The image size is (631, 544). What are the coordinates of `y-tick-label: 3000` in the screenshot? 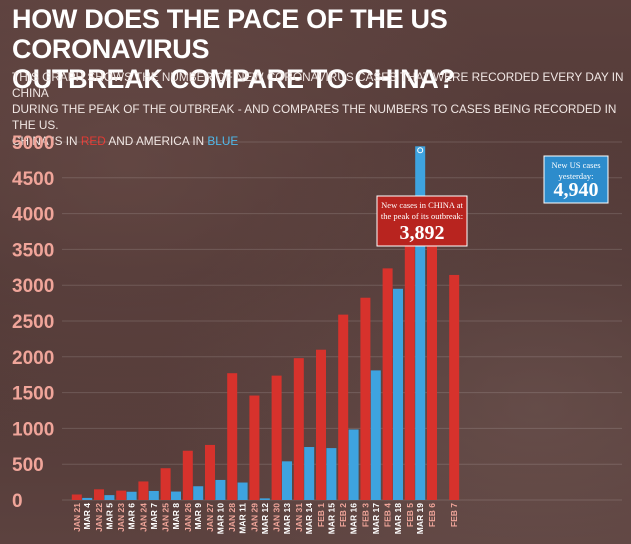 It's located at (33, 286).